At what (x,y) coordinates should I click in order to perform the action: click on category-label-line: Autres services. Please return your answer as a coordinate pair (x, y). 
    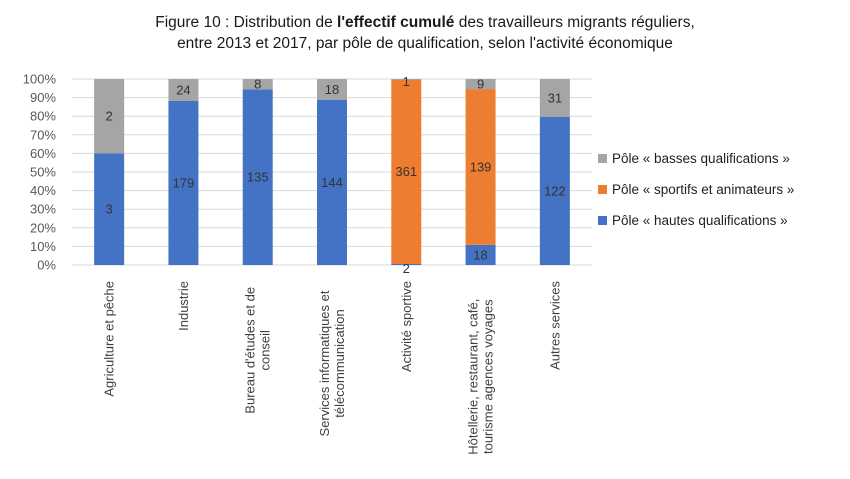
    Looking at the image, I should click on (554, 325).